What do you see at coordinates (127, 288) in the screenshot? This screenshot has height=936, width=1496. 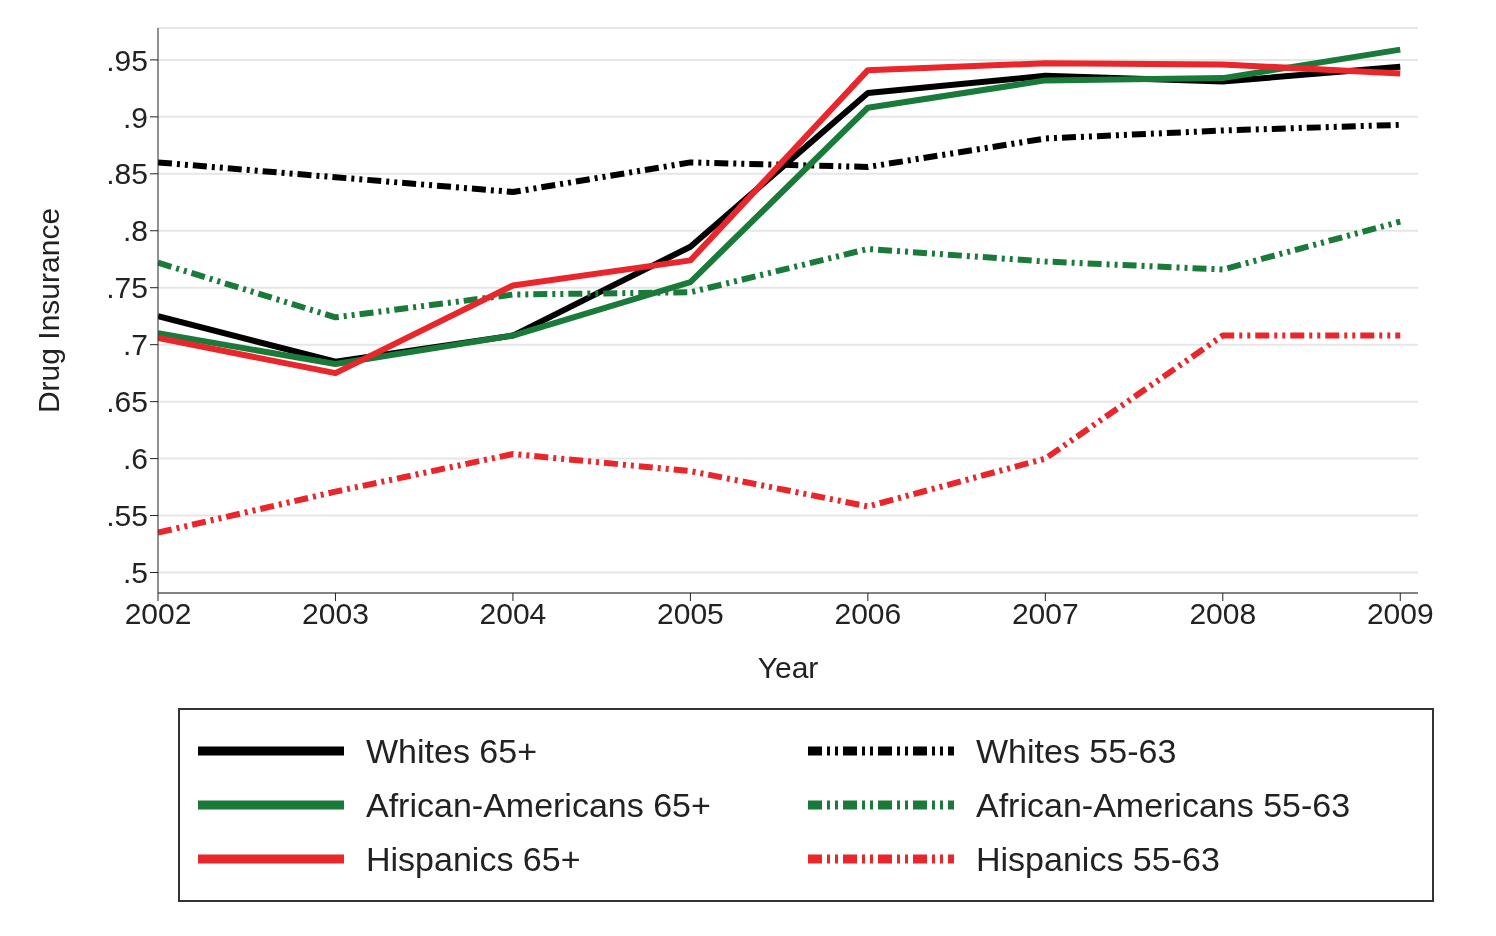 I see `y-tick-label: .75` at bounding box center [127, 288].